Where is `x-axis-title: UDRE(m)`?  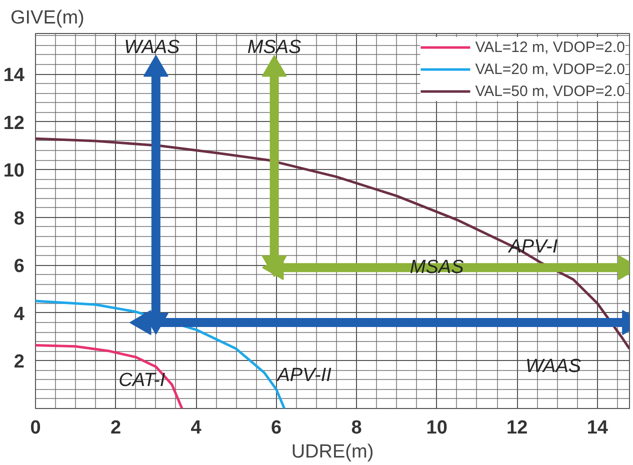
x-axis-title: UDRE(m) is located at coordinates (332, 452).